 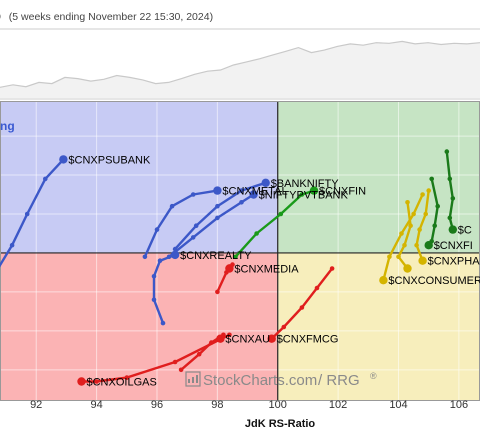 I want to click on benchmark-area, so click(x=240, y=69).